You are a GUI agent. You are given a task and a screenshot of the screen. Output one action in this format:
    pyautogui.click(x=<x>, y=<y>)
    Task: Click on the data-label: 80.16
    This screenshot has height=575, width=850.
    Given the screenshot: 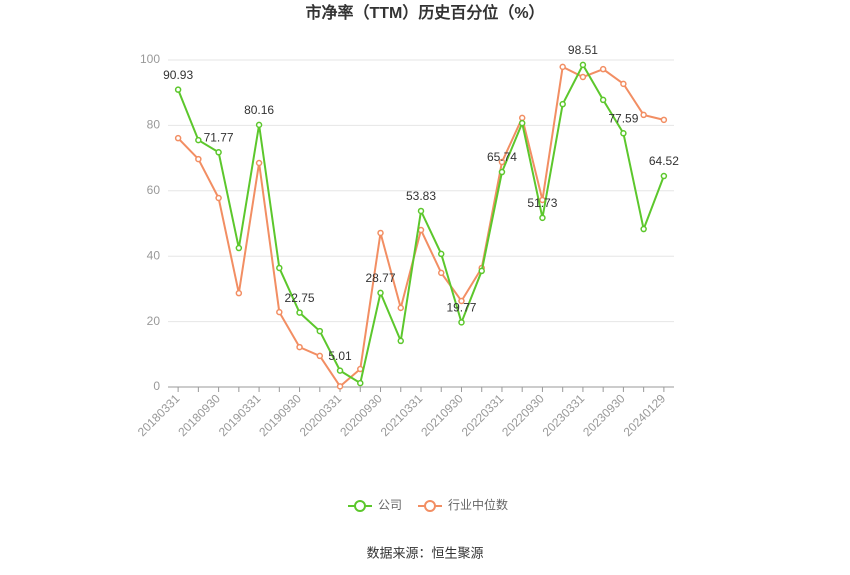 What is the action you would take?
    pyautogui.click(x=259, y=110)
    